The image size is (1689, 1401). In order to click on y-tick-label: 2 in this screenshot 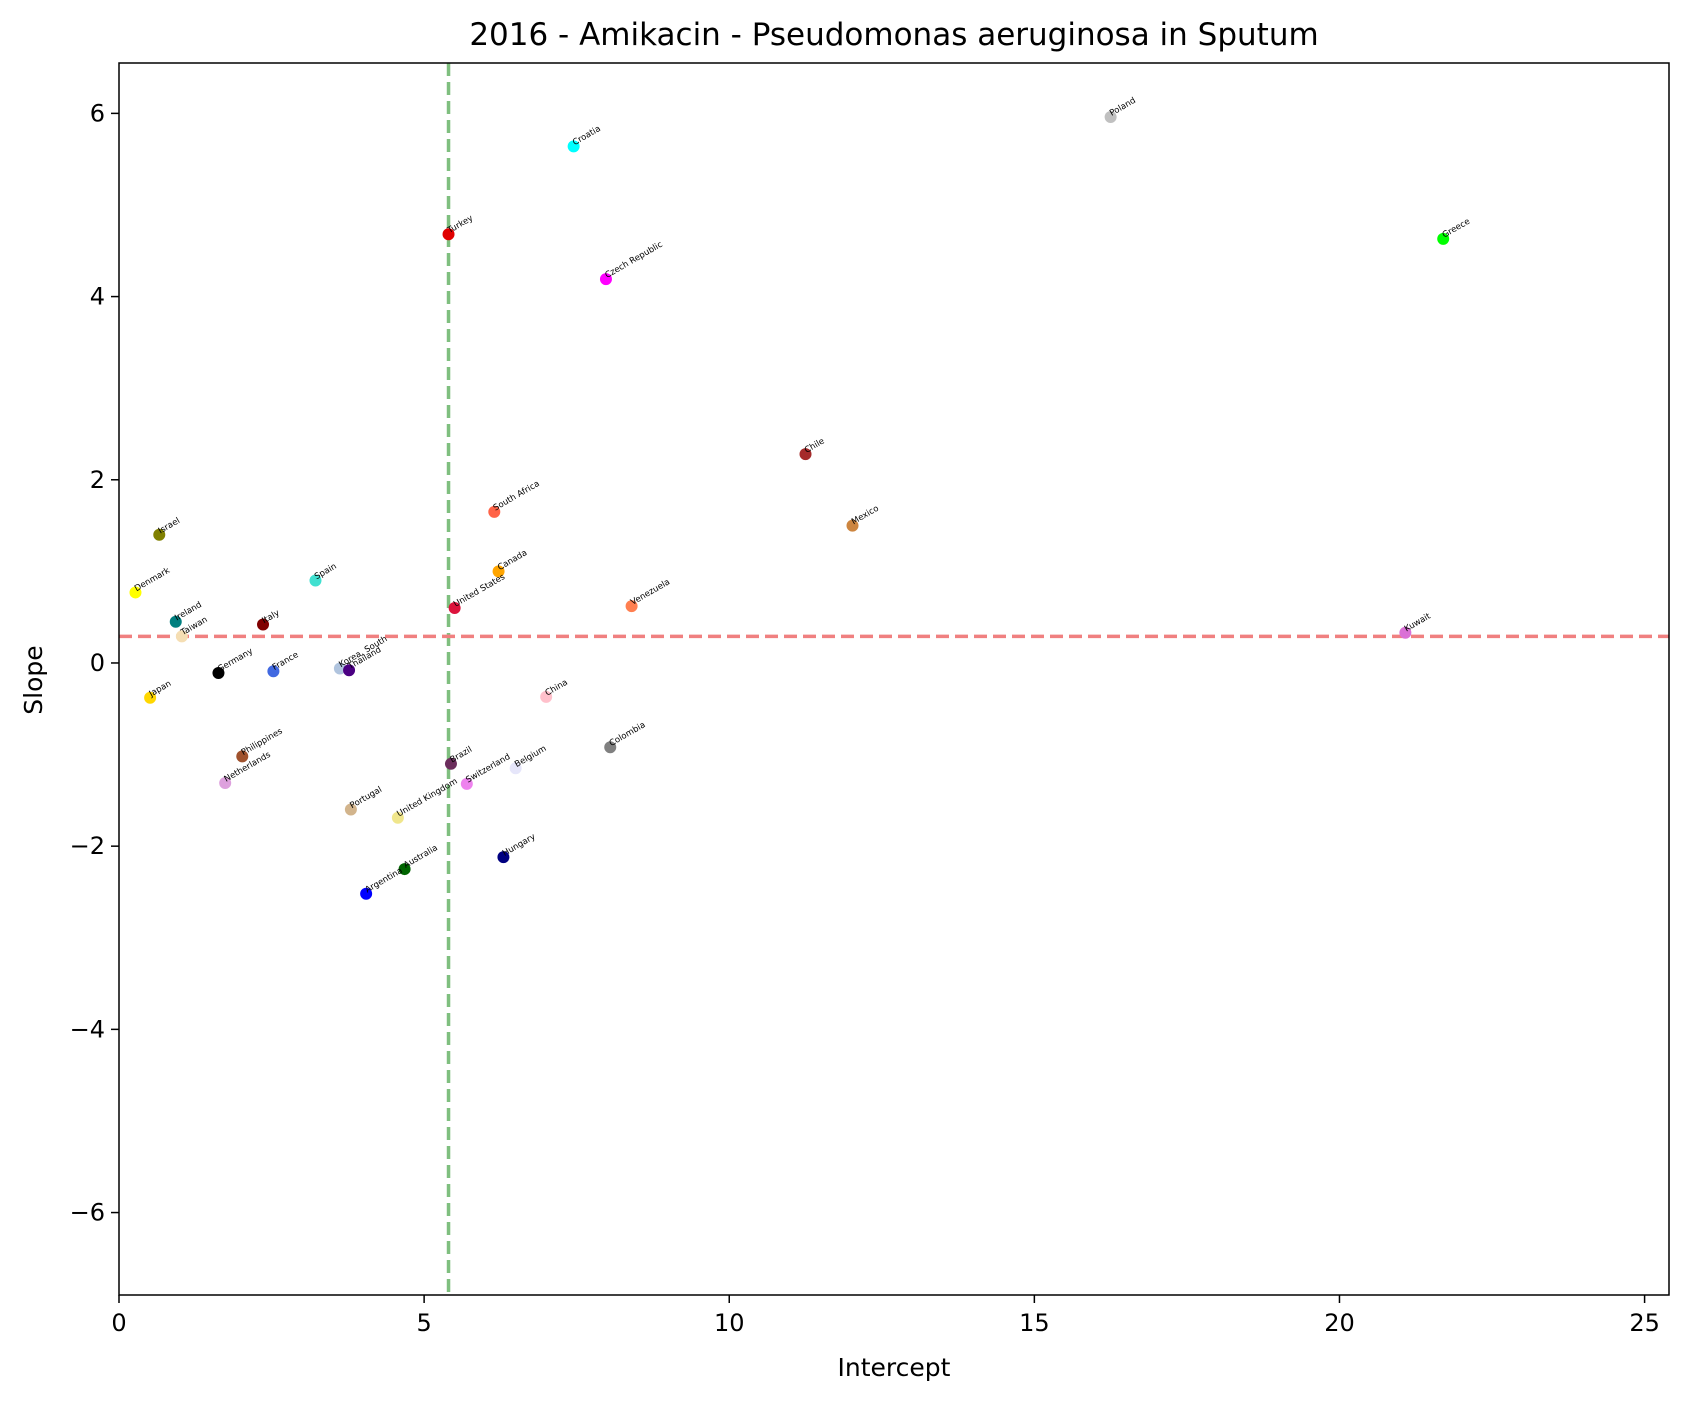, I will do `click(97, 480)`.